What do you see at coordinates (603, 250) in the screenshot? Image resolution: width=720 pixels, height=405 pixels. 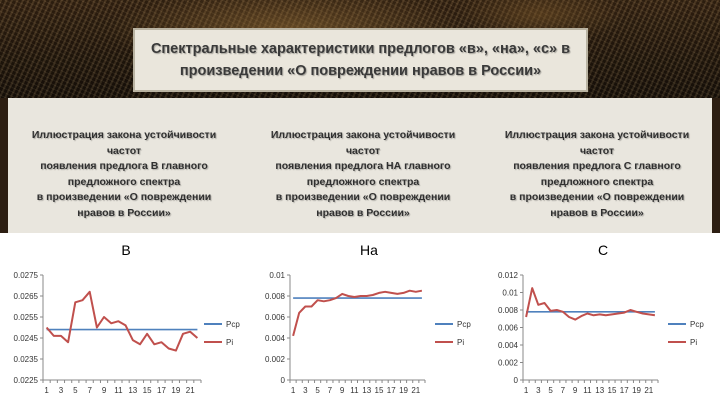 I see `chart-s-title: С` at bounding box center [603, 250].